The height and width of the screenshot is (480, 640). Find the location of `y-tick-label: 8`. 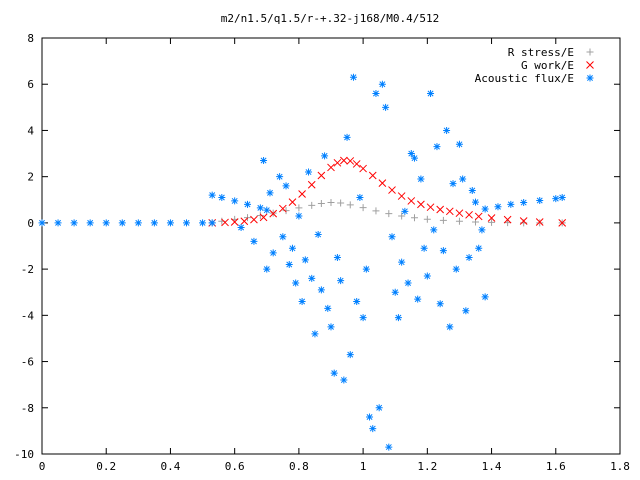

y-tick-label: 8 is located at coordinates (30, 38).